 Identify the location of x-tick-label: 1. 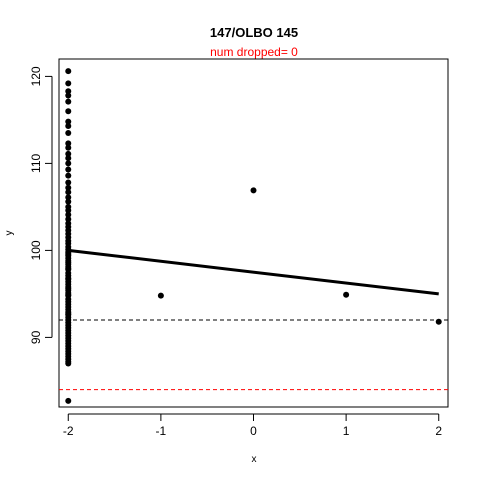
(346, 431).